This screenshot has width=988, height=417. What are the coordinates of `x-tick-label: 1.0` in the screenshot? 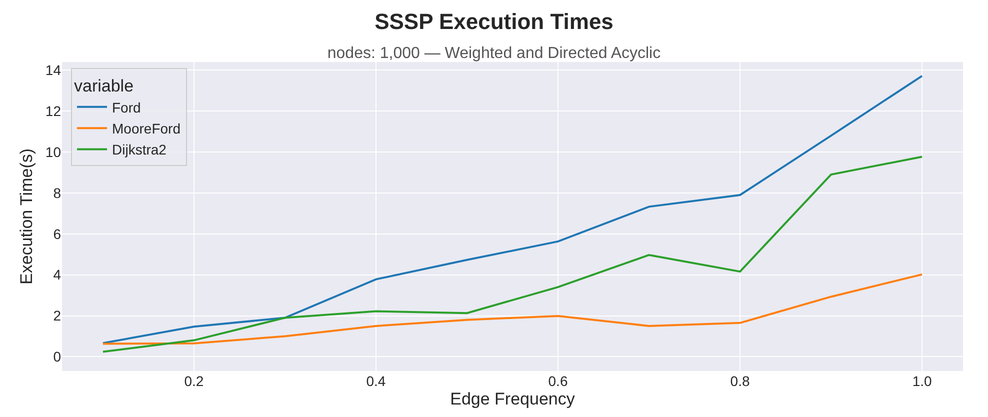 It's located at (922, 381).